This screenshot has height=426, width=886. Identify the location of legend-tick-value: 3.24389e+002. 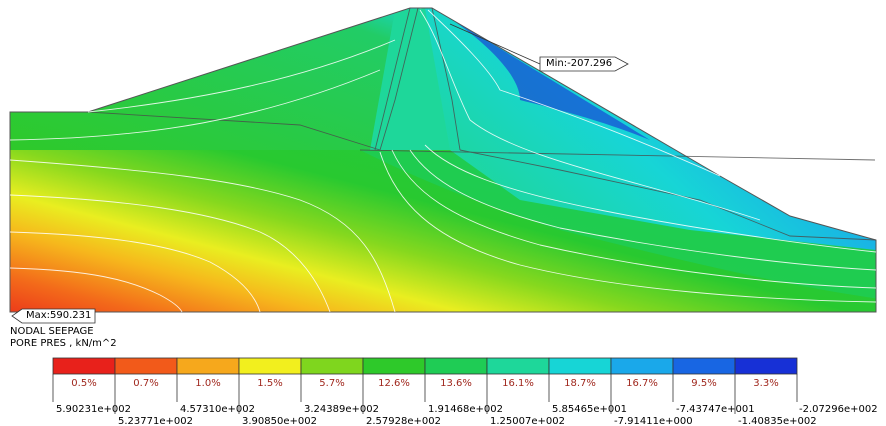
(341, 409).